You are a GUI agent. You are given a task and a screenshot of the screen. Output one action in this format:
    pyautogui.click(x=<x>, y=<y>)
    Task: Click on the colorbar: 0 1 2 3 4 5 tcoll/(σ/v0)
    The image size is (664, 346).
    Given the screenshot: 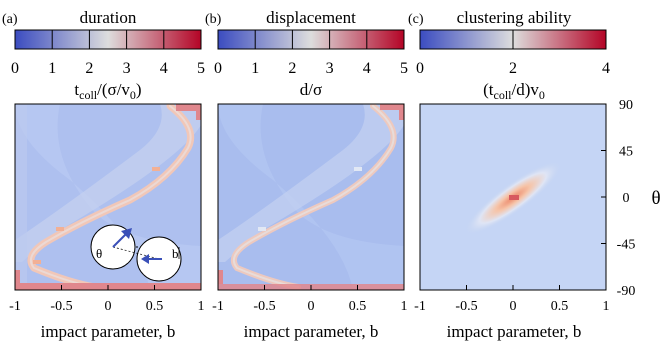 What is the action you would take?
    pyautogui.click(x=108, y=65)
    